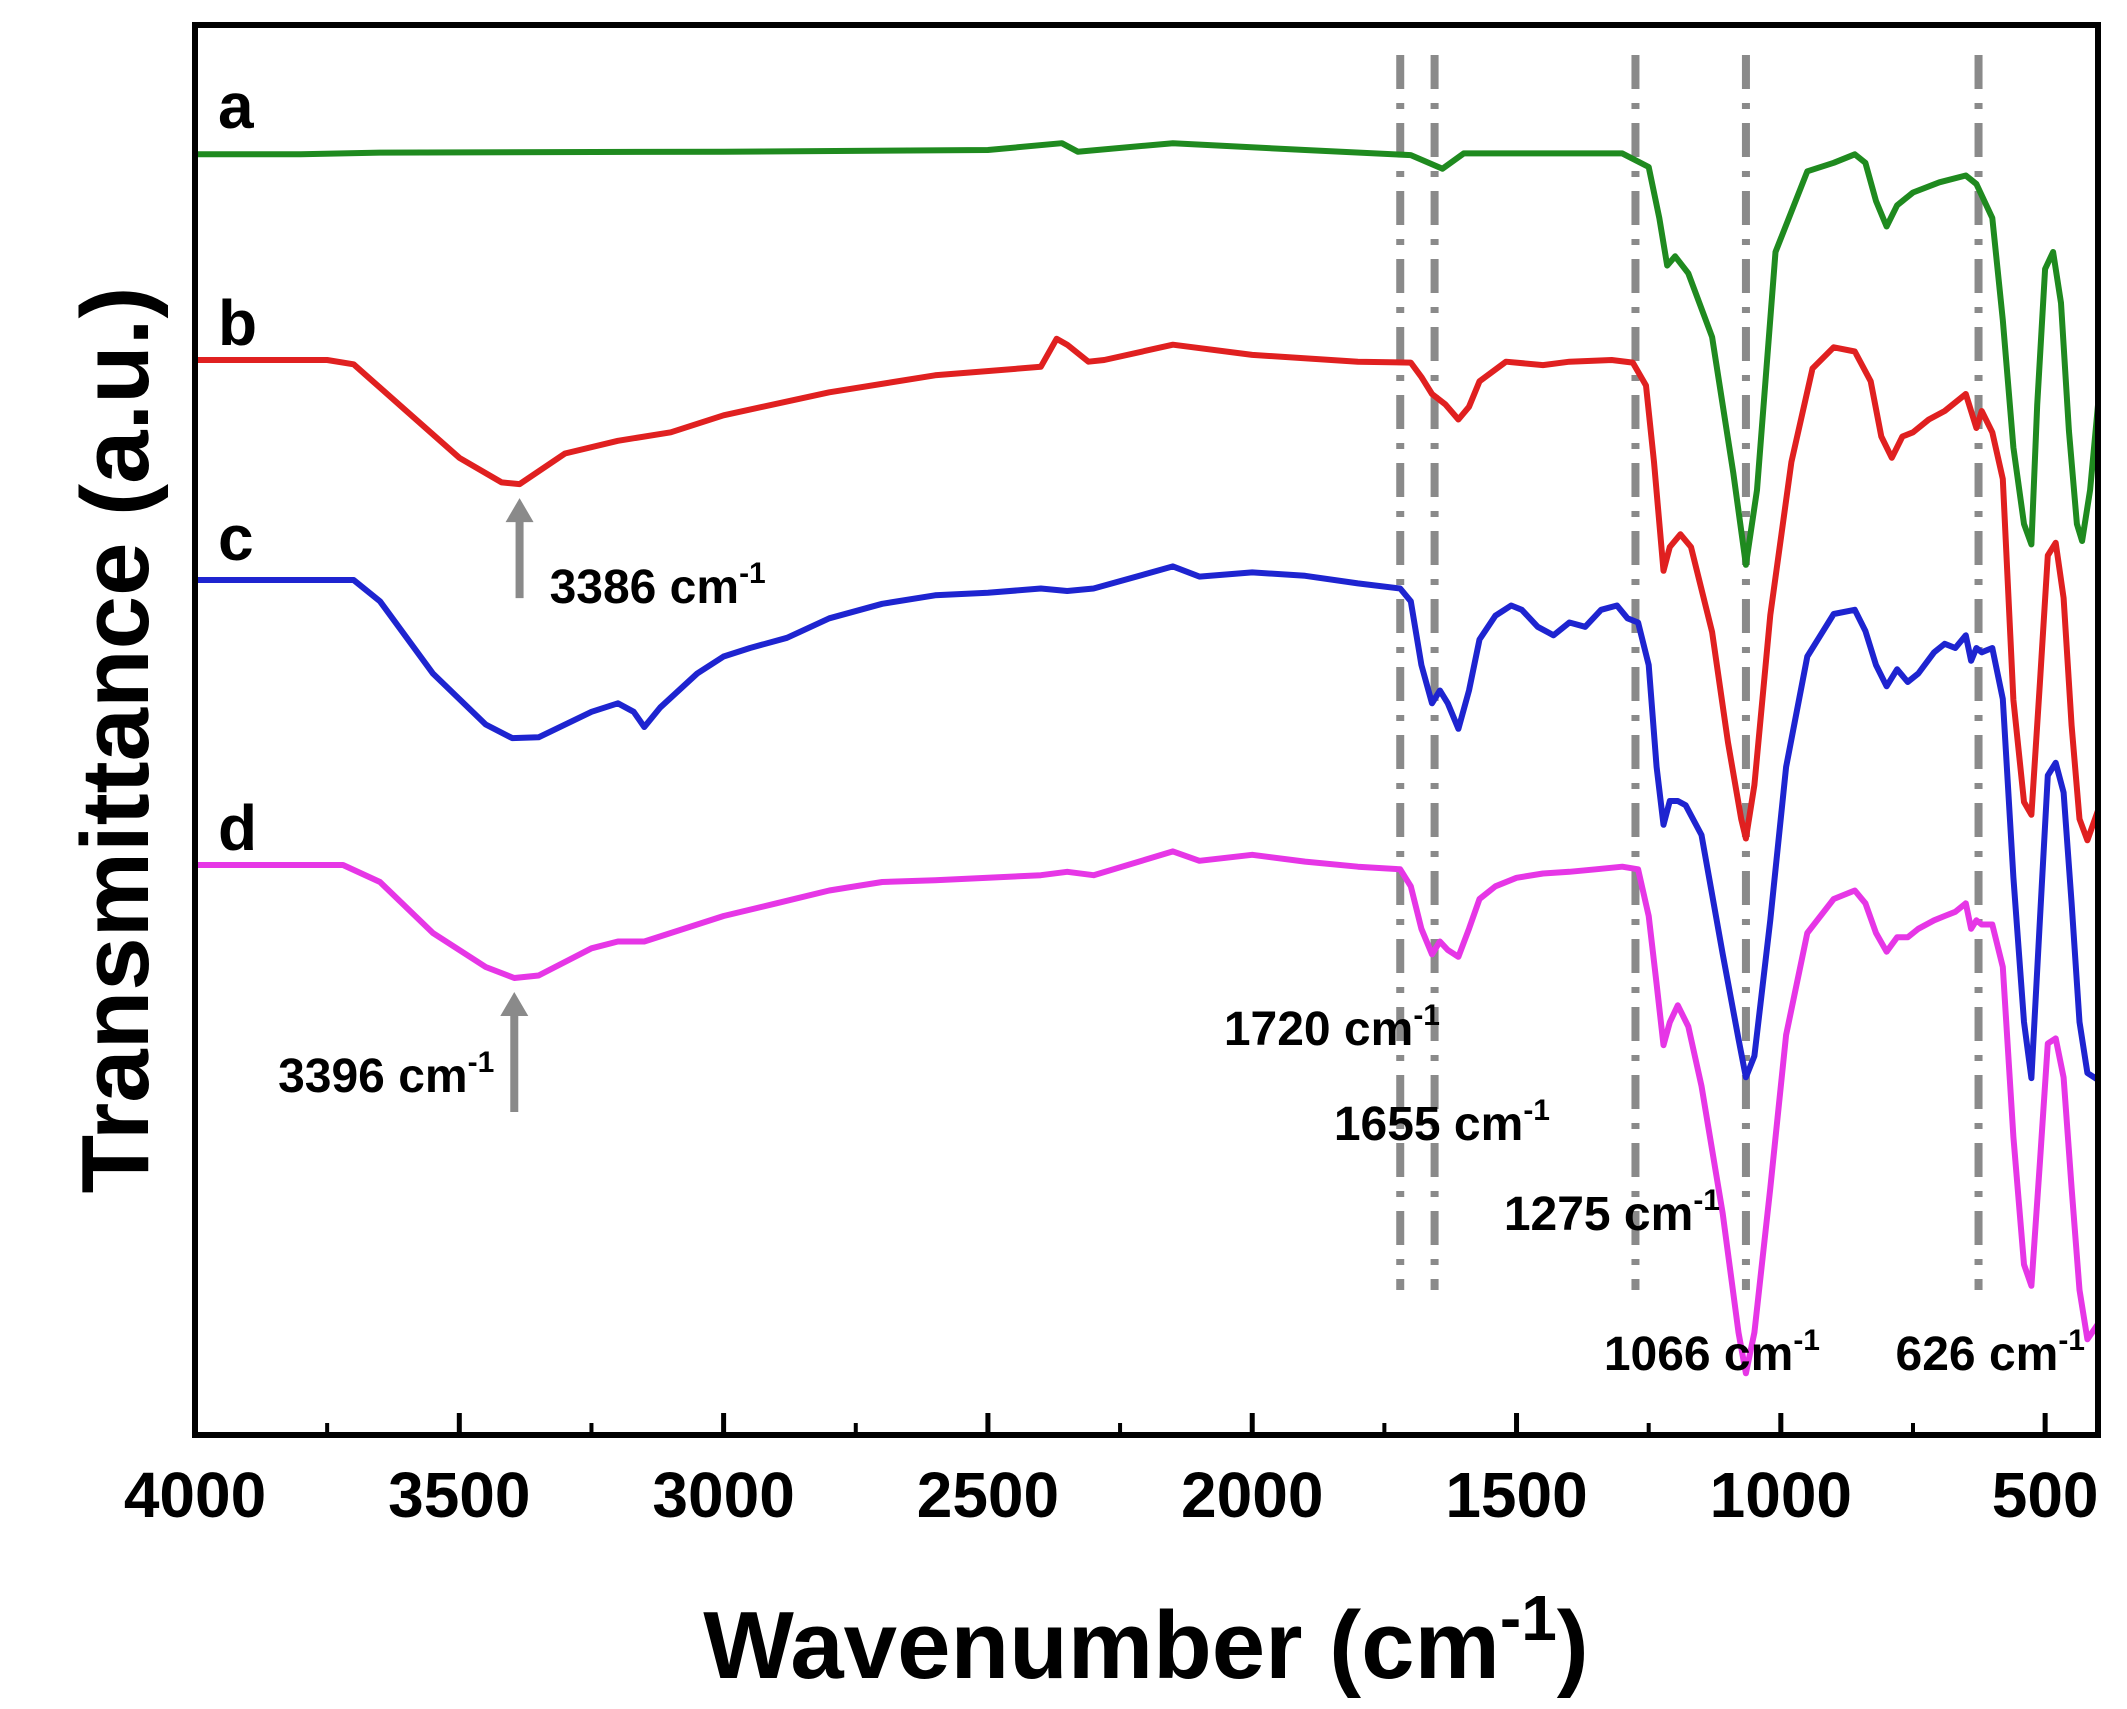  What do you see at coordinates (1573, 1645) in the screenshot?
I see `x-axis-title-close: )` at bounding box center [1573, 1645].